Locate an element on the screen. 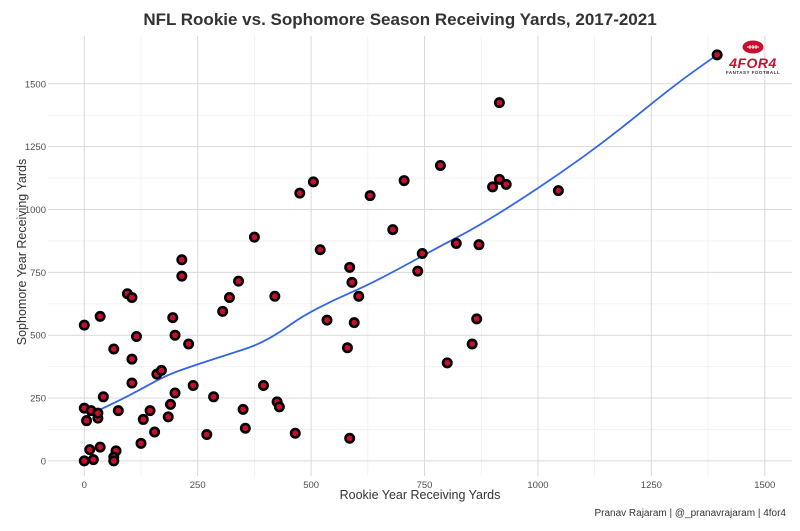 The width and height of the screenshot is (800, 531). x-tick-label: 0 is located at coordinates (84, 485).